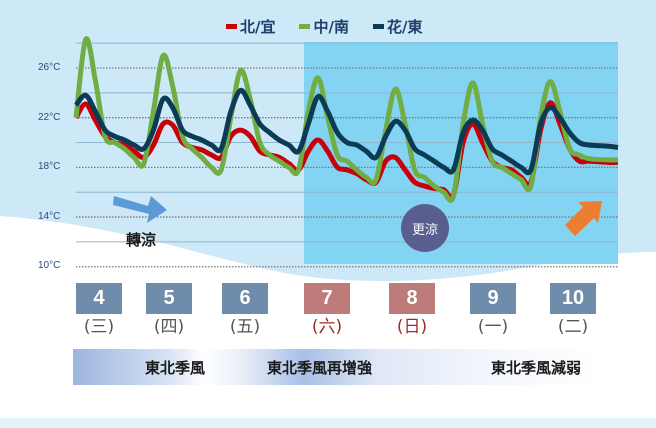  I want to click on legend-item-central-south: 中/南, so click(324, 26).